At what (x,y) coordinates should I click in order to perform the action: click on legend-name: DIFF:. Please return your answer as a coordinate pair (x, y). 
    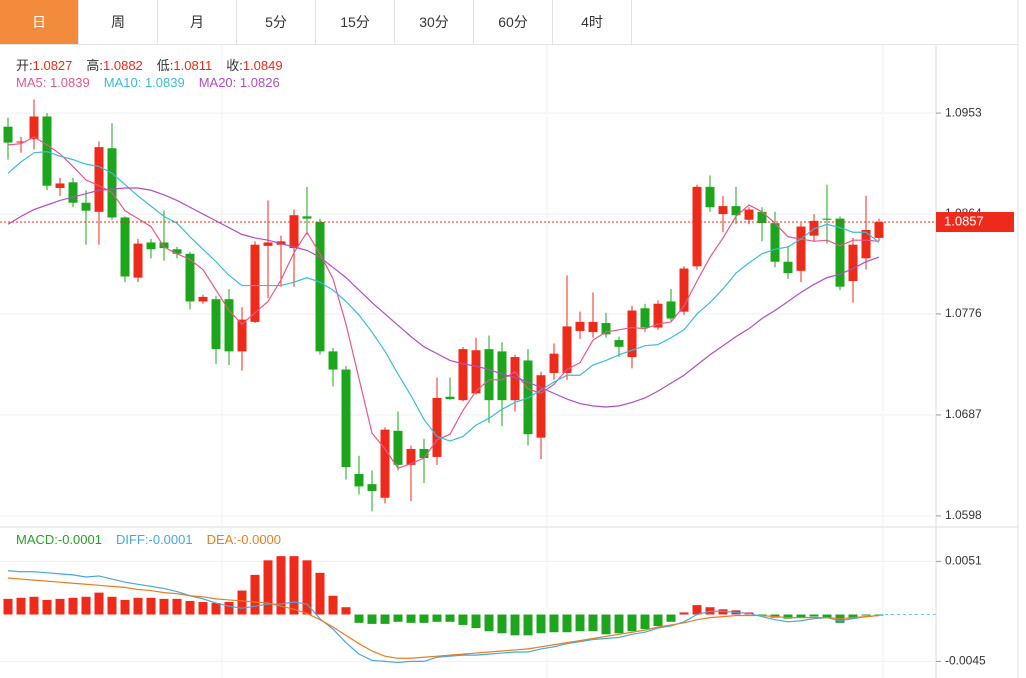
    Looking at the image, I should click on (132, 539).